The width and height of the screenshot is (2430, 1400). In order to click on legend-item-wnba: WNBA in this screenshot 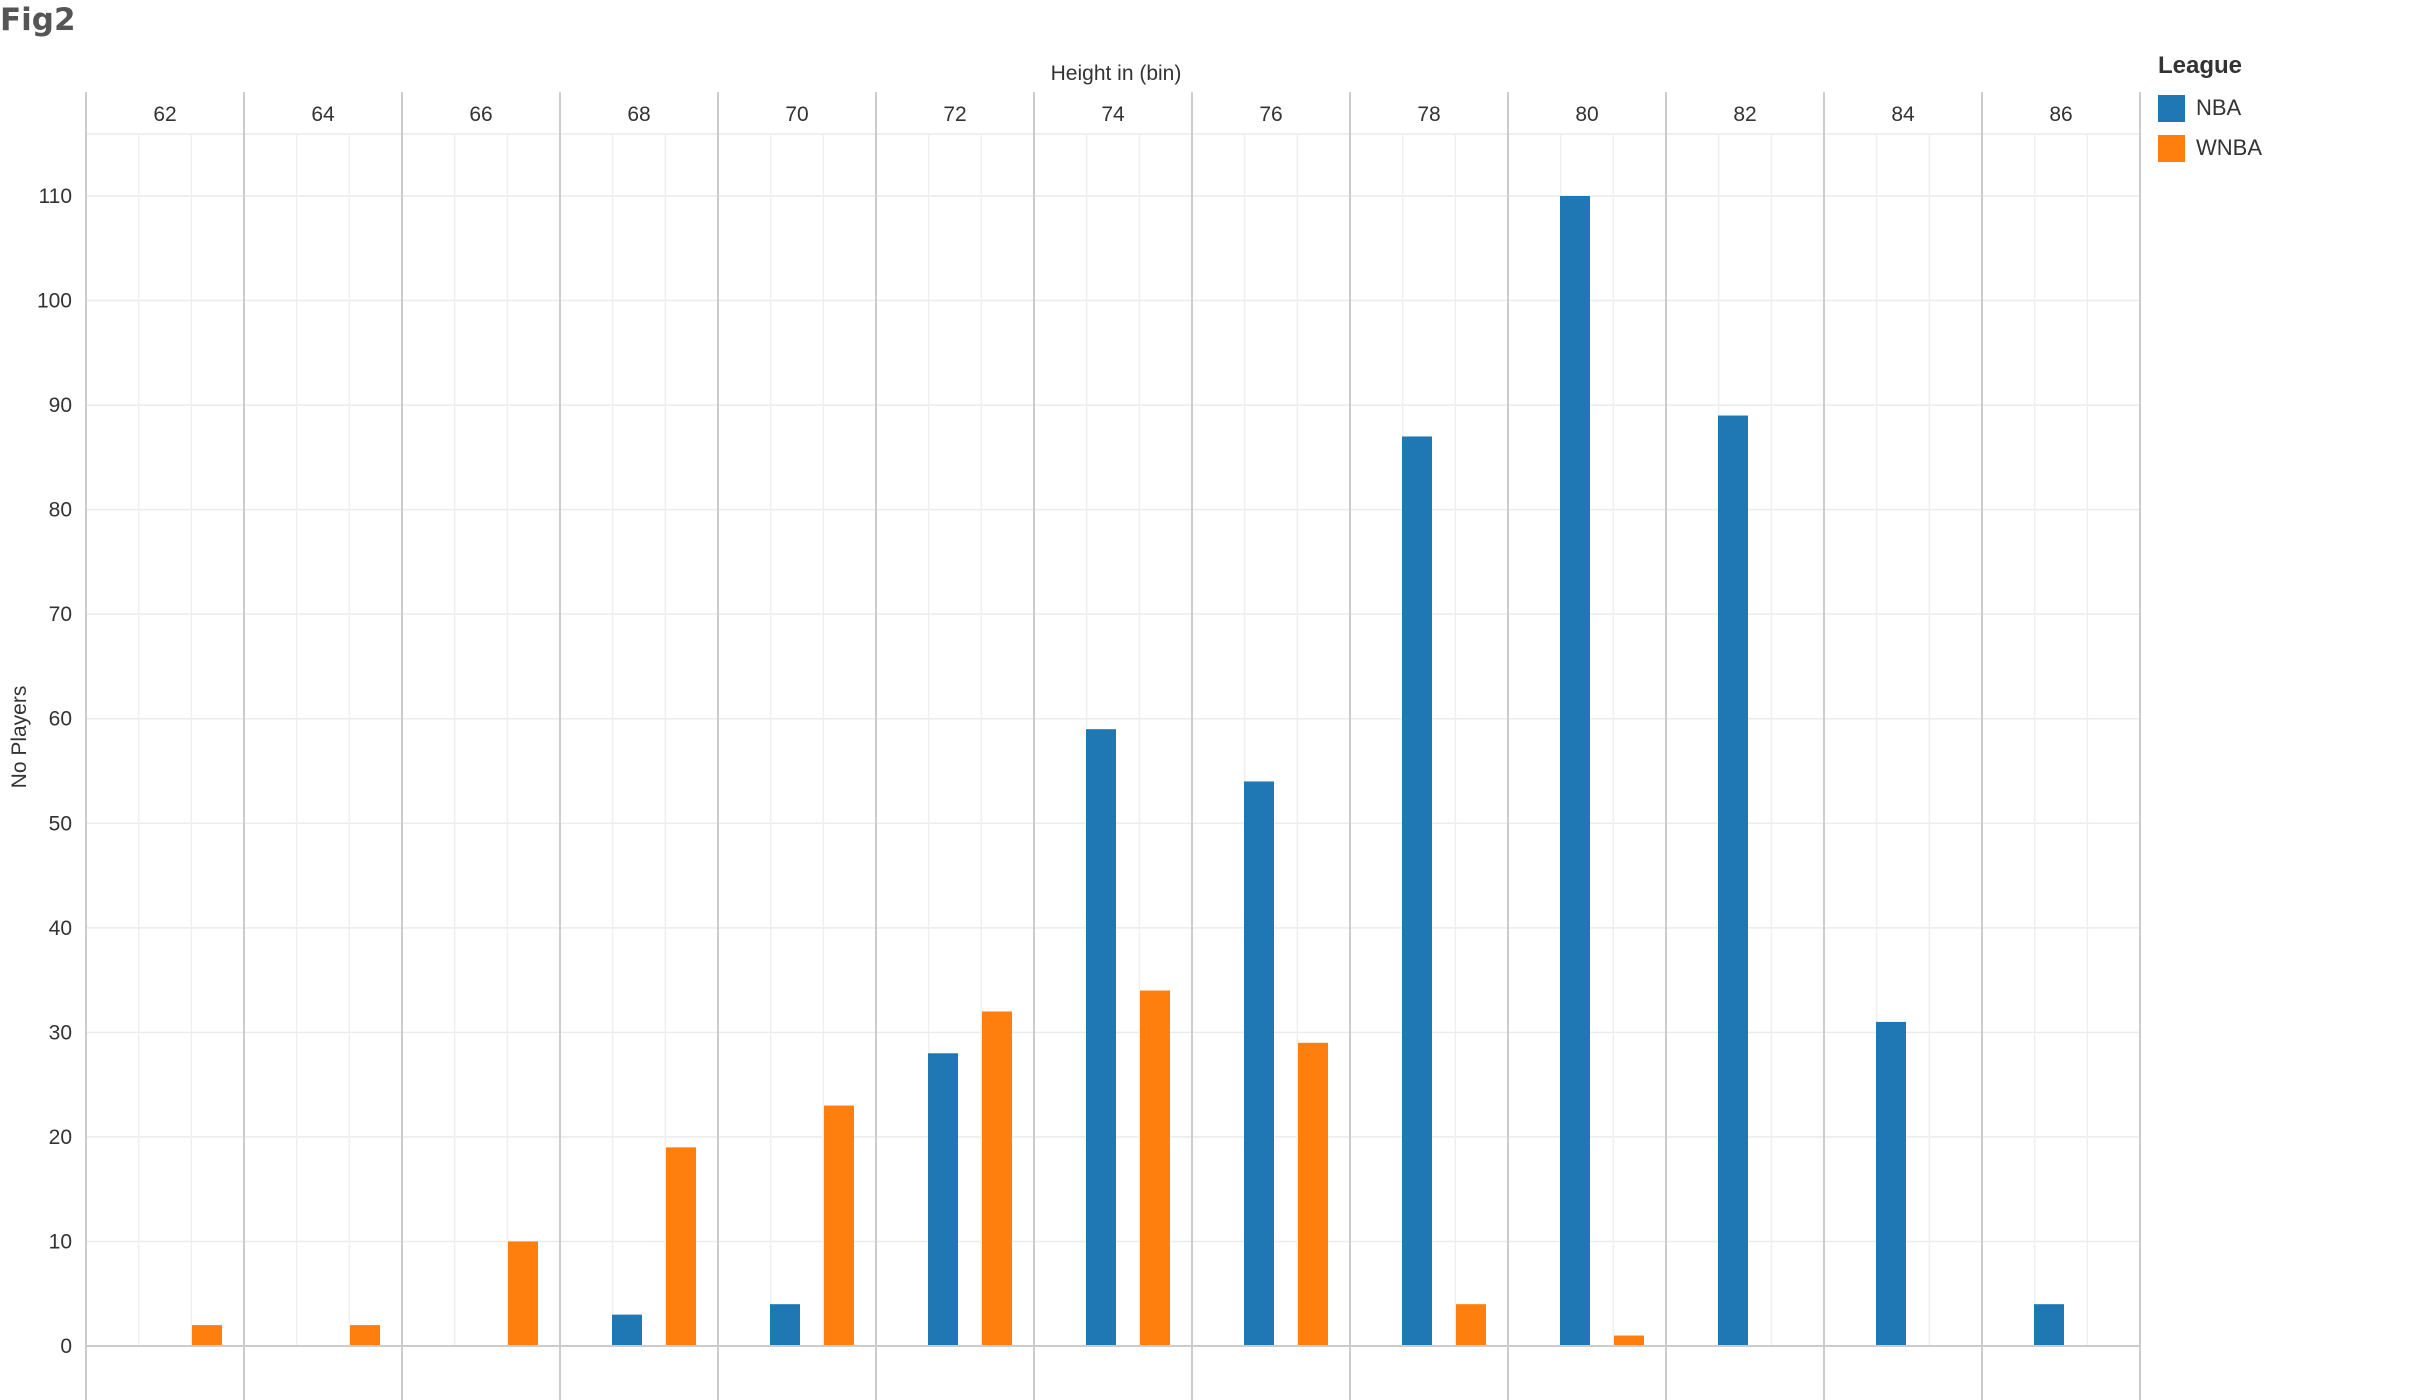, I will do `click(2210, 148)`.